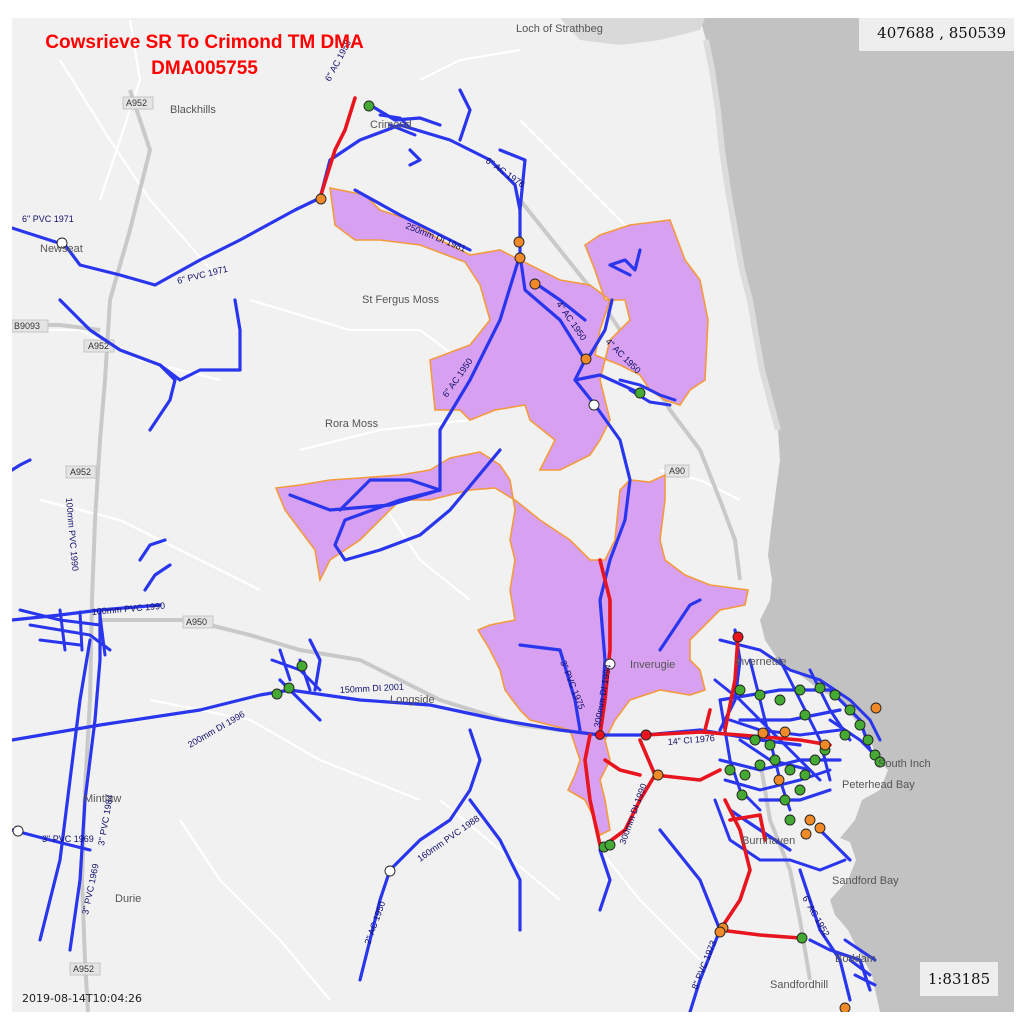 Image resolution: width=1024 pixels, height=1024 pixels. Describe the element at coordinates (196, 622) in the screenshot. I see `road-label-a950: A950` at that location.